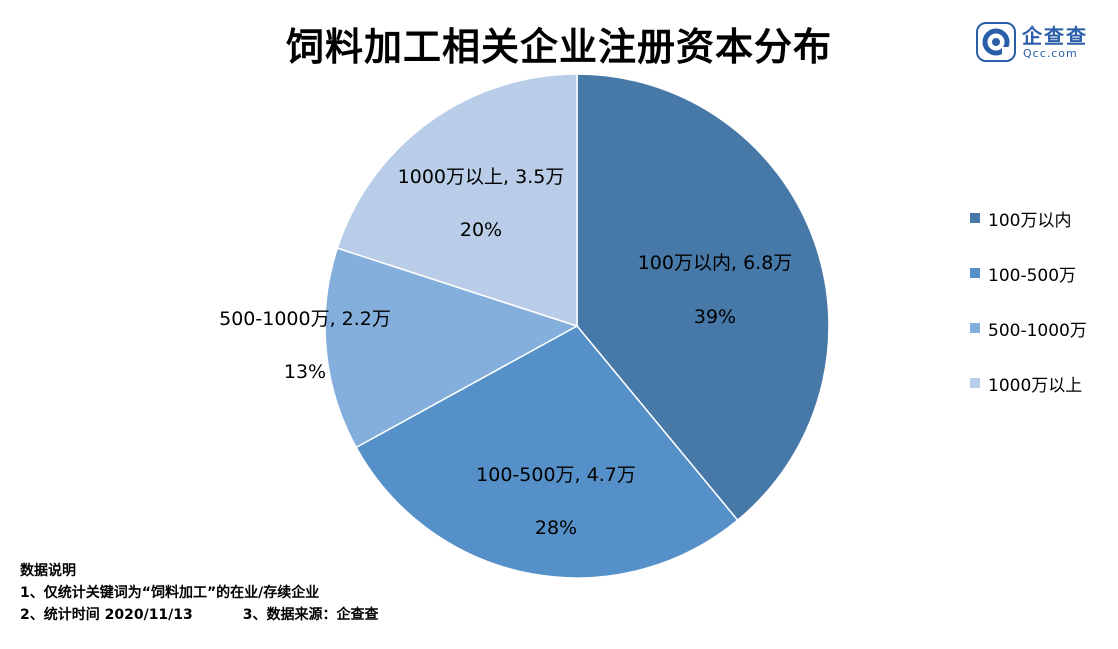 This screenshot has width=1118, height=649. I want to click on qcc-logo: 企查查 Qcc.com, so click(1041, 42).